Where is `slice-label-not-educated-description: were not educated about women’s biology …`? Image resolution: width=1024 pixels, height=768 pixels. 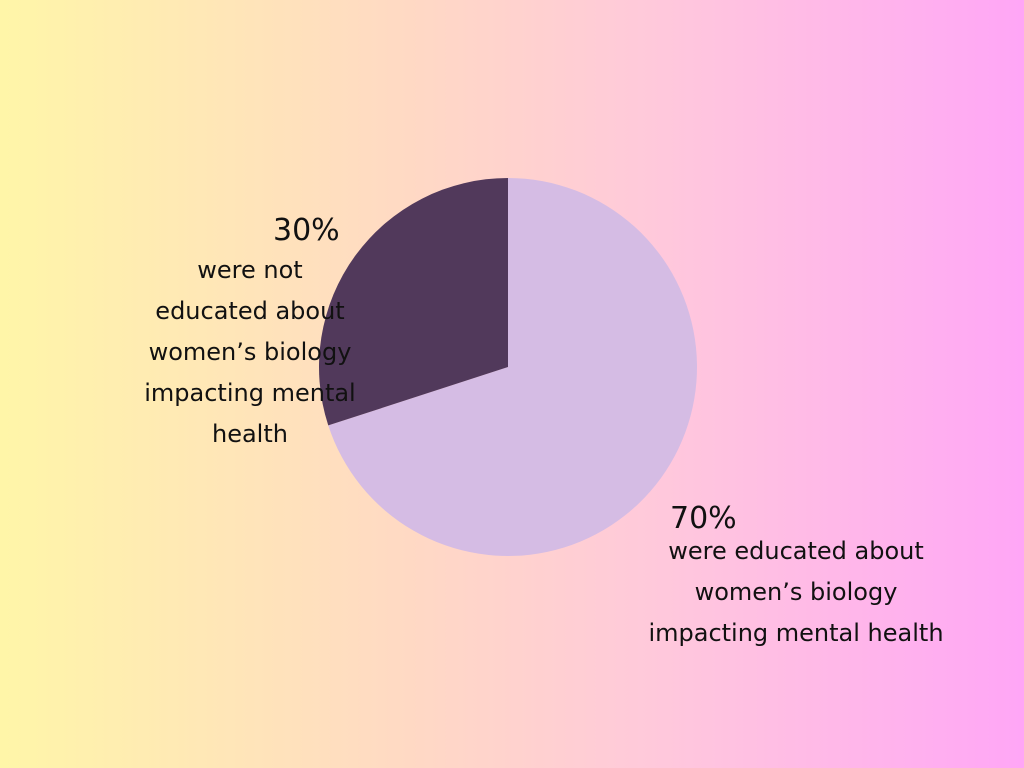 slice-label-not-educated-description: were not educated about women’s biology … is located at coordinates (250, 352).